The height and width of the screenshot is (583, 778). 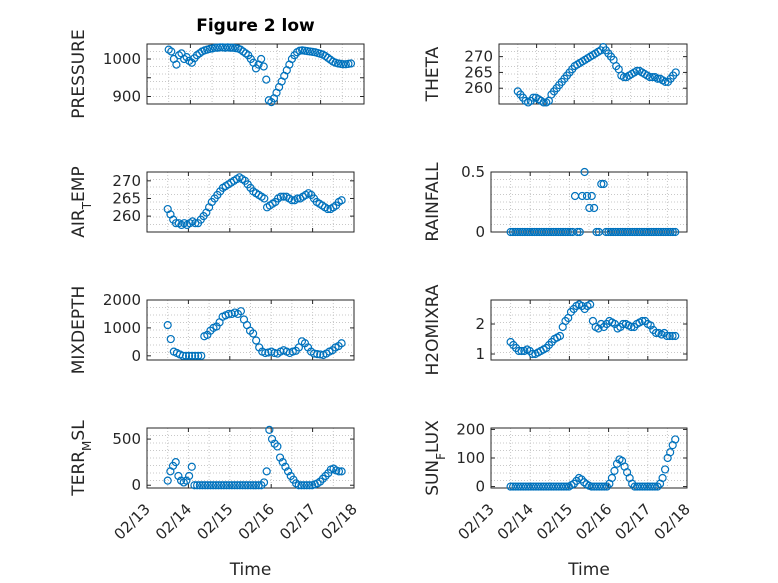 I want to click on y-axis-label: H2OMIXRA, so click(x=433, y=329).